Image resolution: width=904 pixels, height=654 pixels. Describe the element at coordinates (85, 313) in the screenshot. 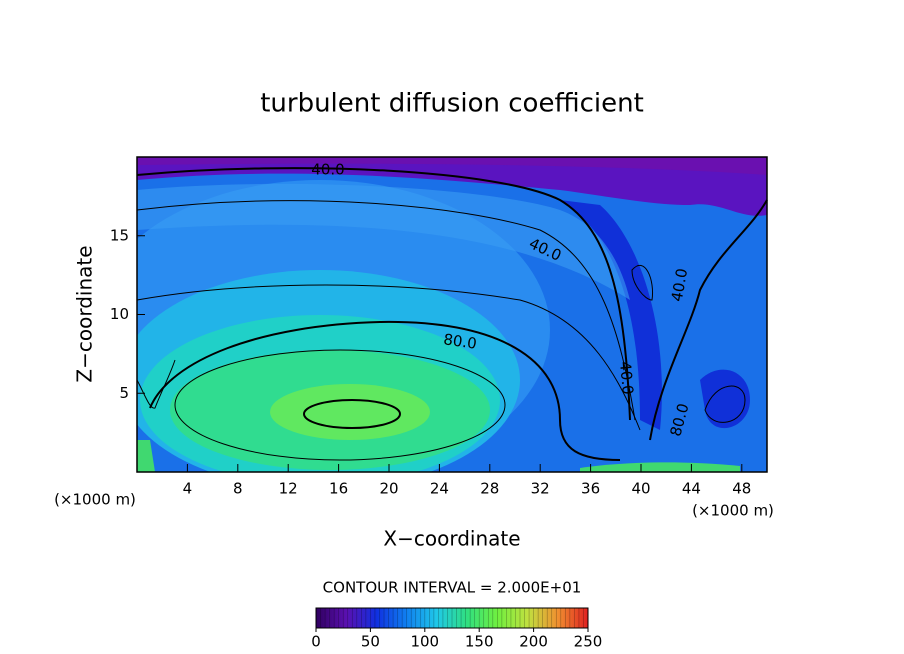

I see `y-axis-label: Z−coordinate` at that location.